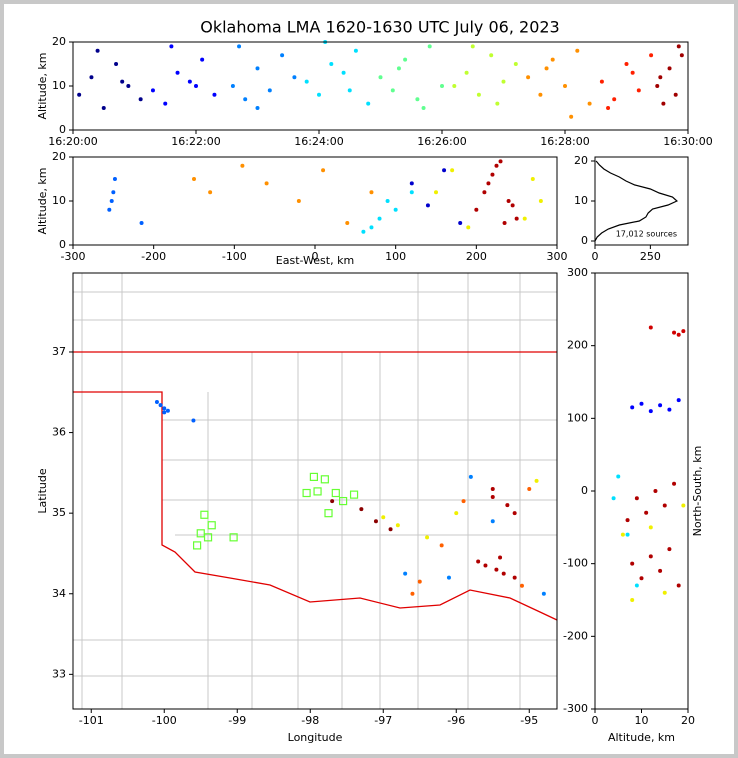 This screenshot has height=758, width=738. Describe the element at coordinates (59, 512) in the screenshot. I see `y-tick-label: 35` at that location.